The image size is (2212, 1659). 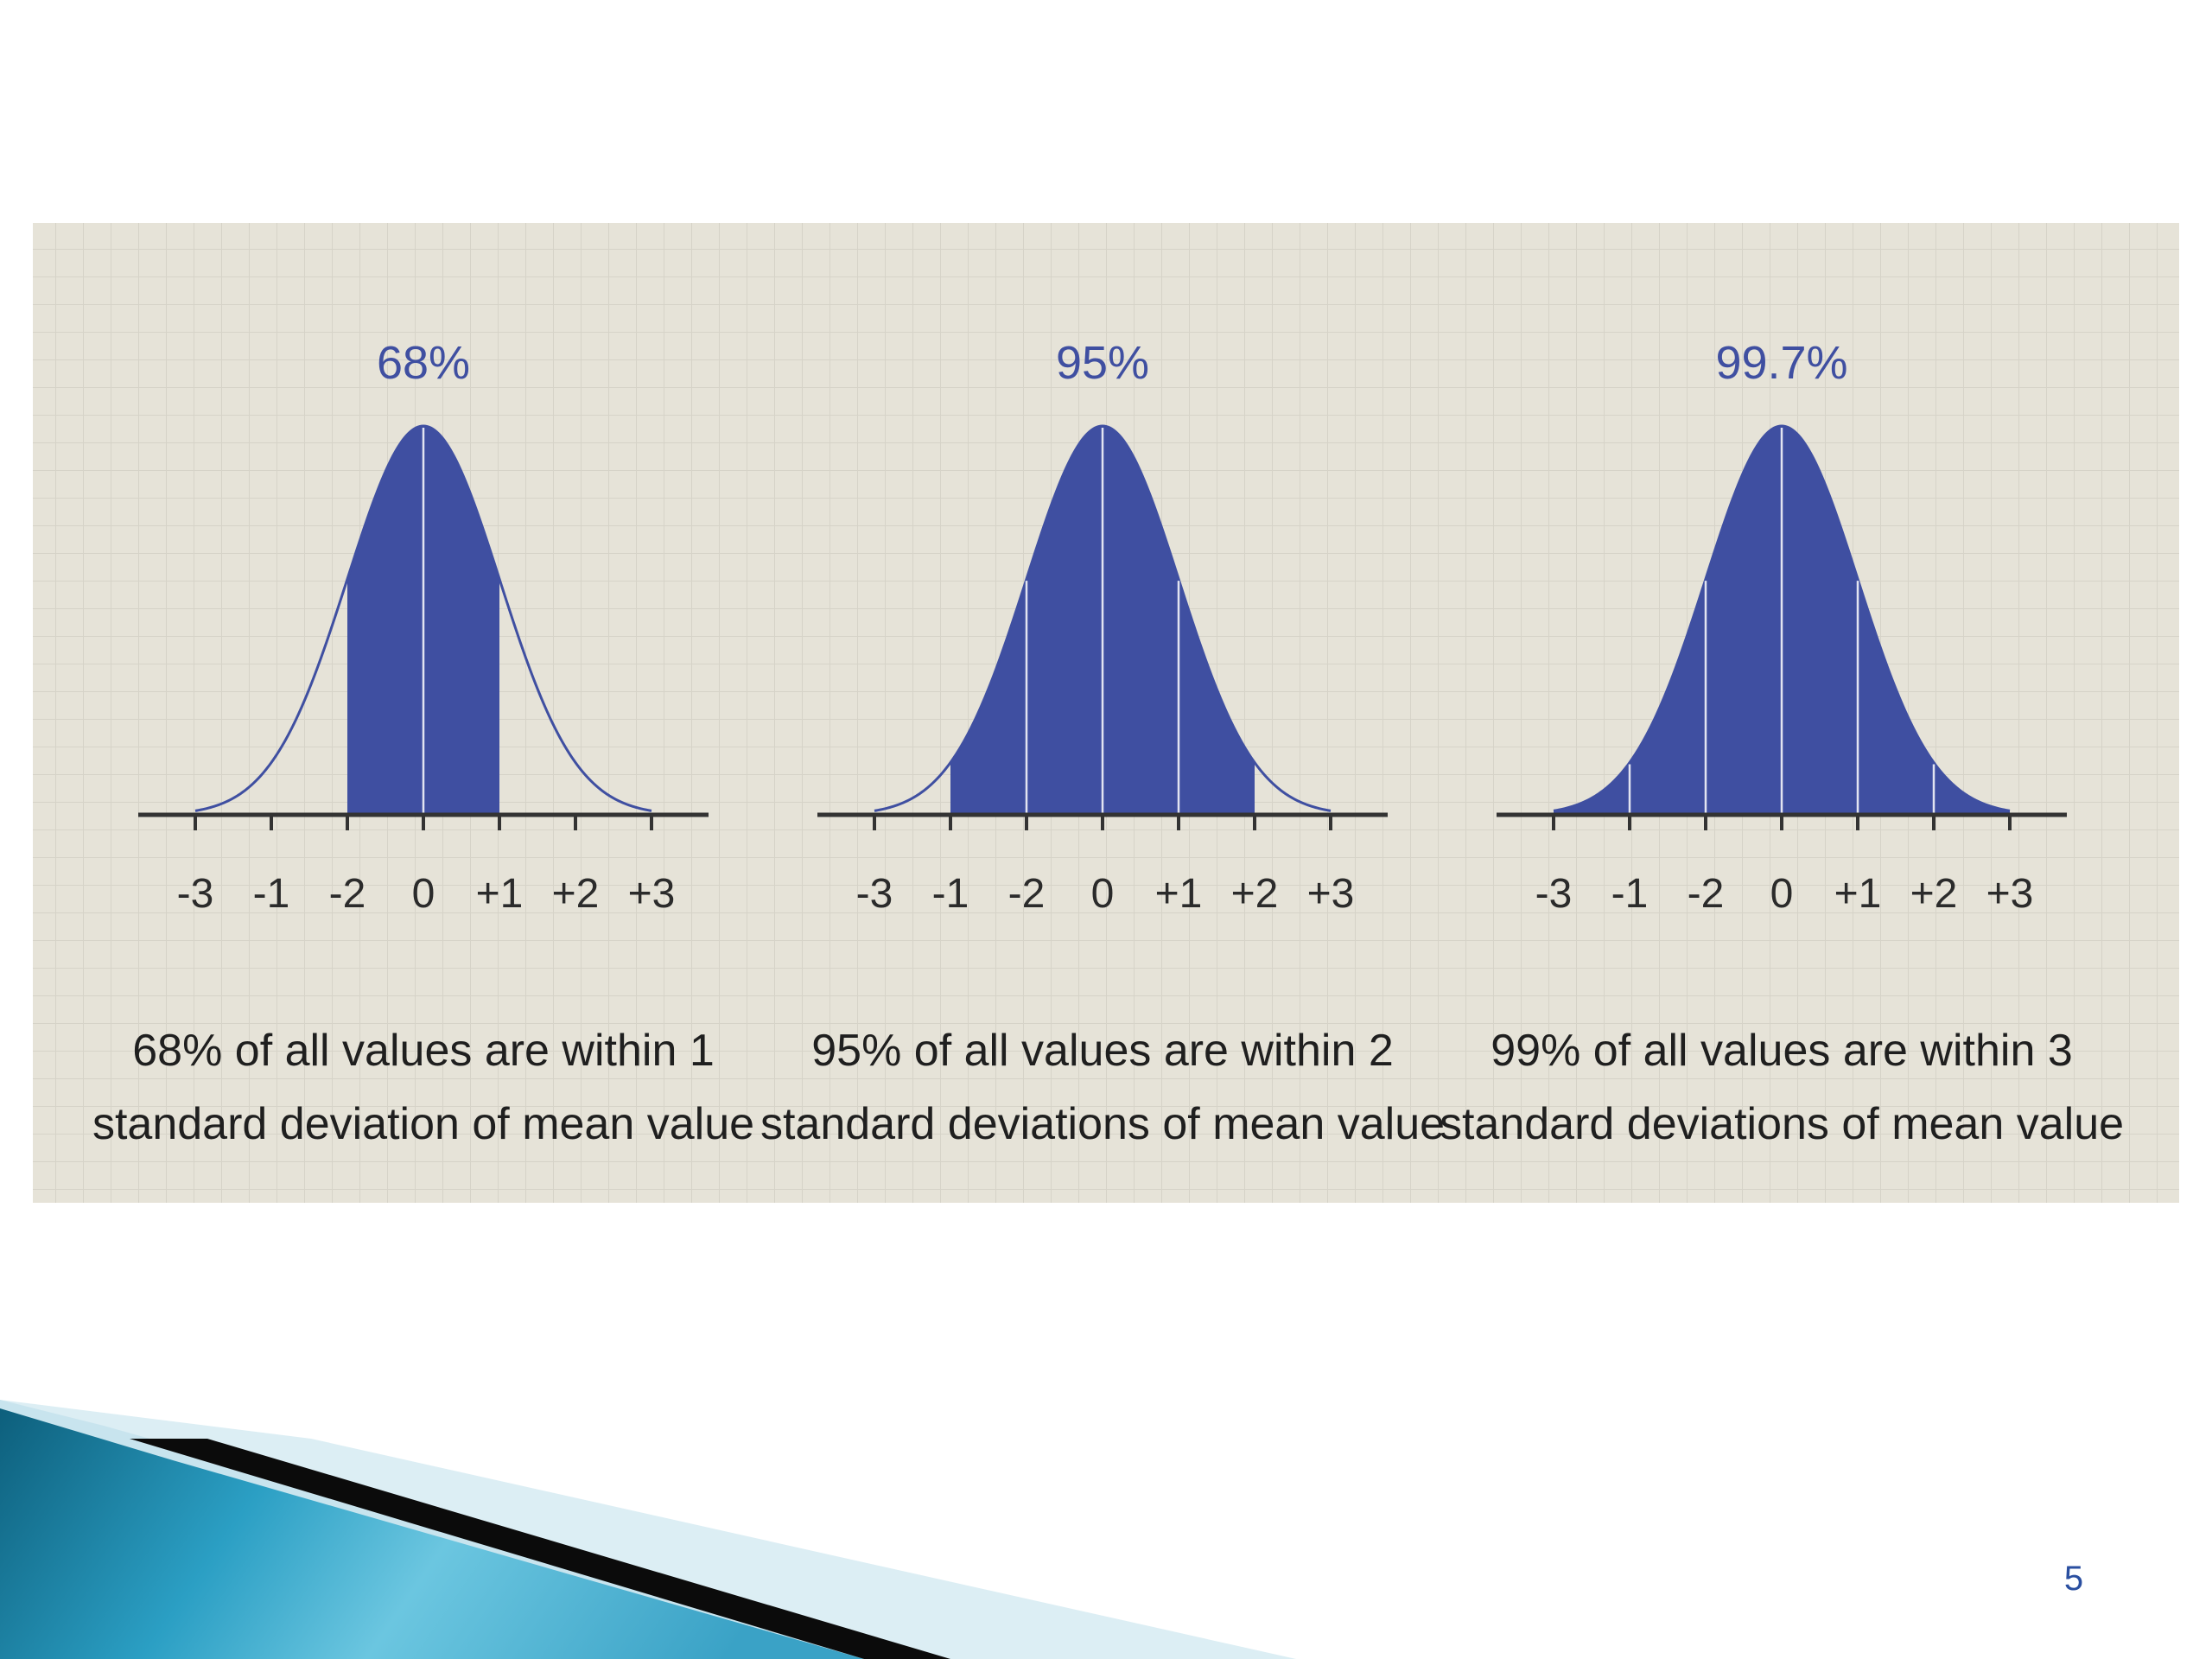 I want to click on chart-caption-line: standard deviation of mean value, so click(x=423, y=1124).